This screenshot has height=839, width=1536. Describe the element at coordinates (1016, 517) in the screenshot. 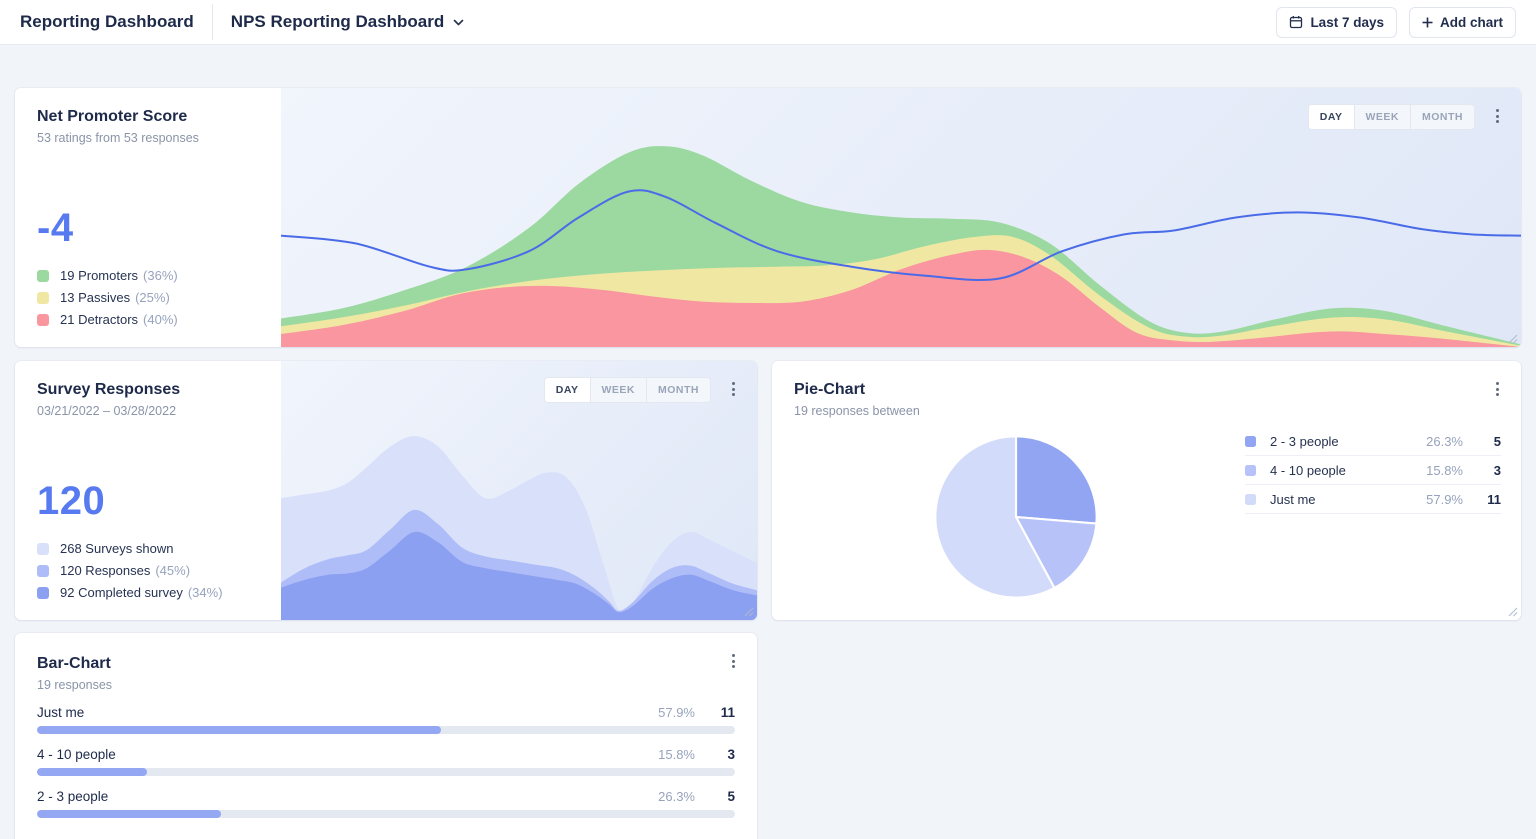

I see `pie-chart` at that location.